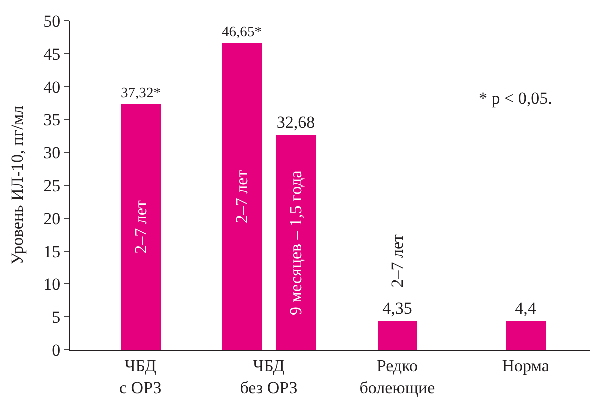  What do you see at coordinates (397, 308) in the screenshot?
I see `data-label: 4,35` at bounding box center [397, 308].